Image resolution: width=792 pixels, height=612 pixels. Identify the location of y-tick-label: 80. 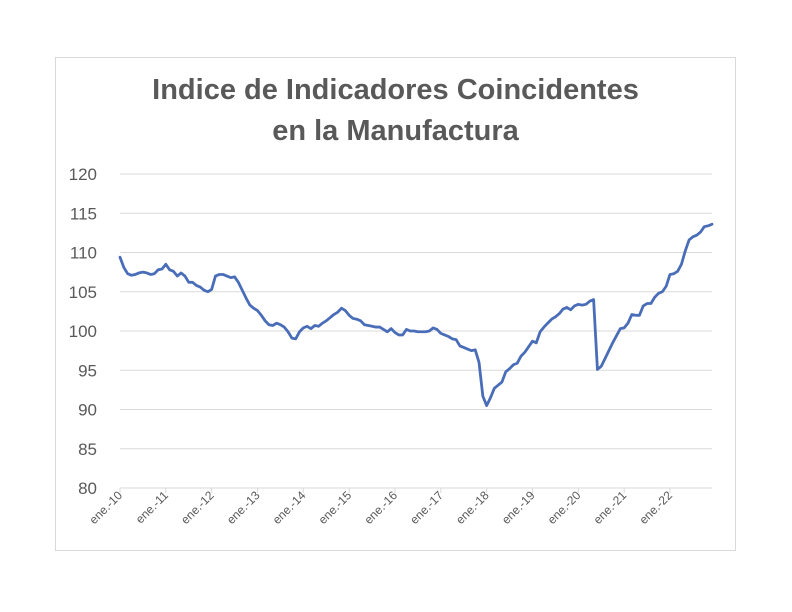
(87, 488).